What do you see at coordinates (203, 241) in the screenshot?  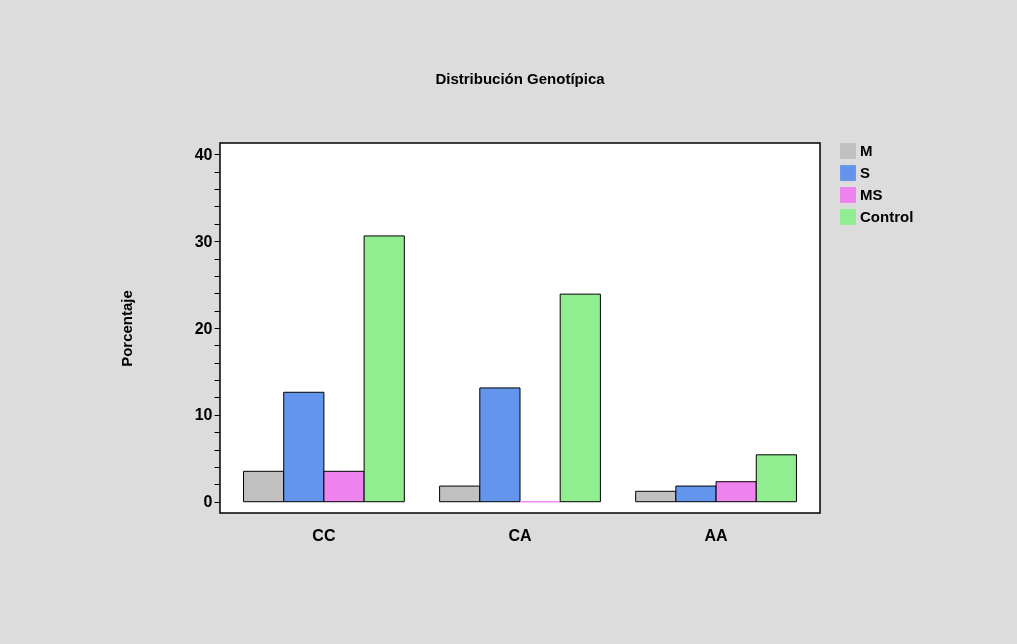 I see `y-tick-label: 30` at bounding box center [203, 241].